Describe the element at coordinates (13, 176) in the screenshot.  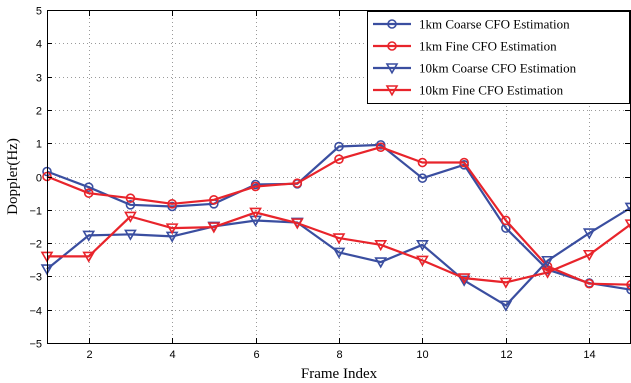
I see `y-axis-label: Doppler(Hz)` at that location.